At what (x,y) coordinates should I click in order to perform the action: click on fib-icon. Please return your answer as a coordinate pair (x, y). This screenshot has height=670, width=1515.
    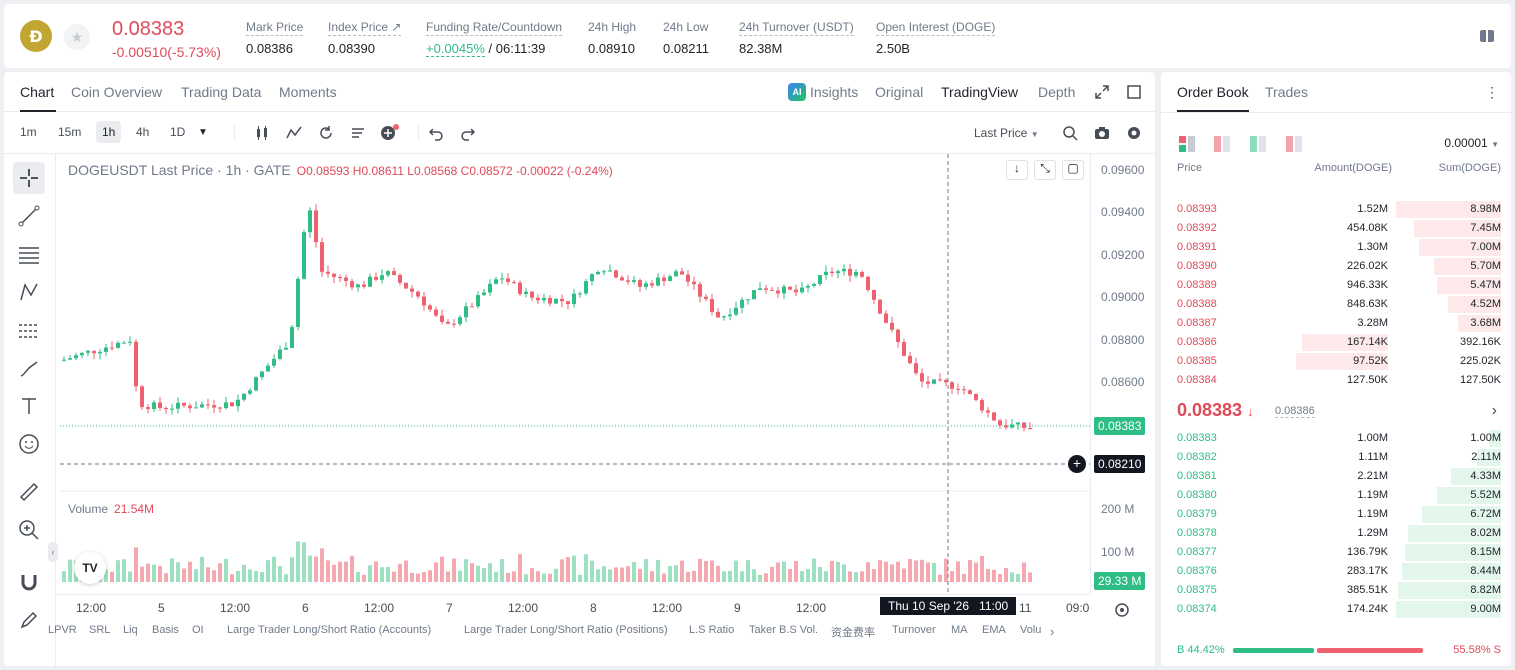
    Looking at the image, I should click on (29, 254).